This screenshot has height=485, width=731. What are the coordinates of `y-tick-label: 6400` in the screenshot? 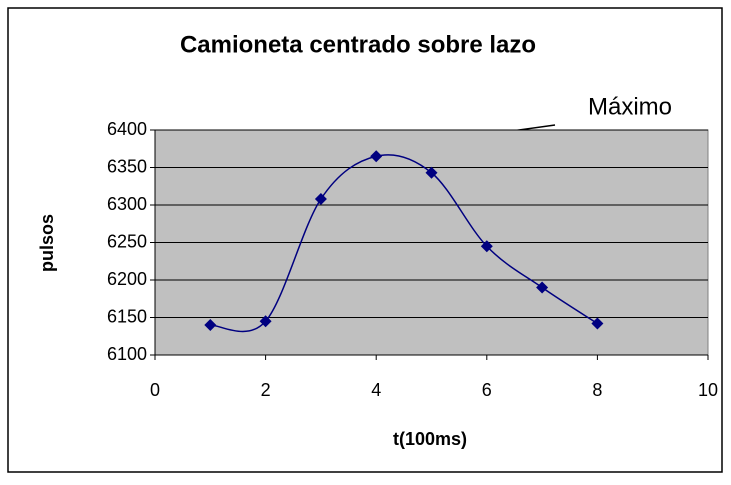 It's located at (127, 129).